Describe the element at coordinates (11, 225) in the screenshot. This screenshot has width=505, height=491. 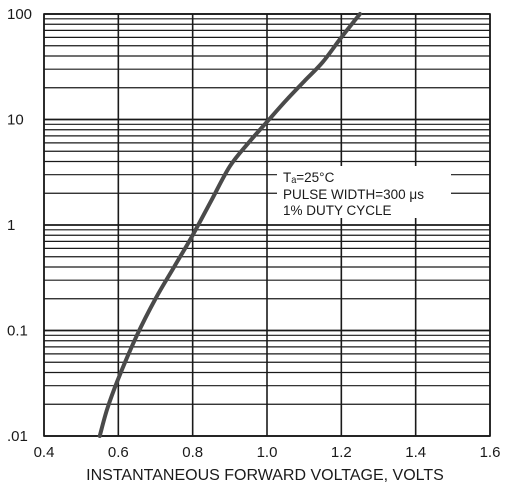
I see `y-tick-label: 1` at that location.